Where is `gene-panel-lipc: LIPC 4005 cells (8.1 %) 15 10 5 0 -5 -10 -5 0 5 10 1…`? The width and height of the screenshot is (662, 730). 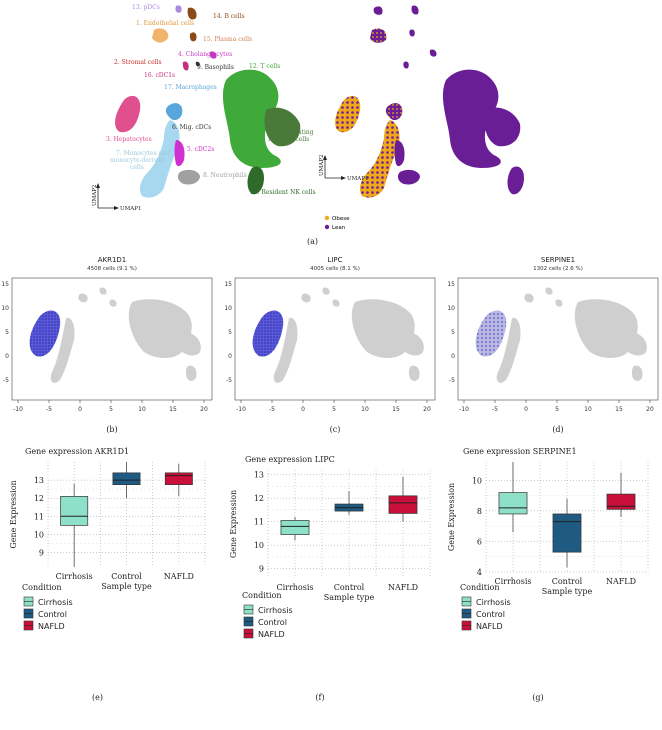
gene-panel-lipc: LIPC 4005 cells (8.1 %) 15 10 5 0 -5 -10 -5 0 5 10 1… is located at coordinates (330, 345).